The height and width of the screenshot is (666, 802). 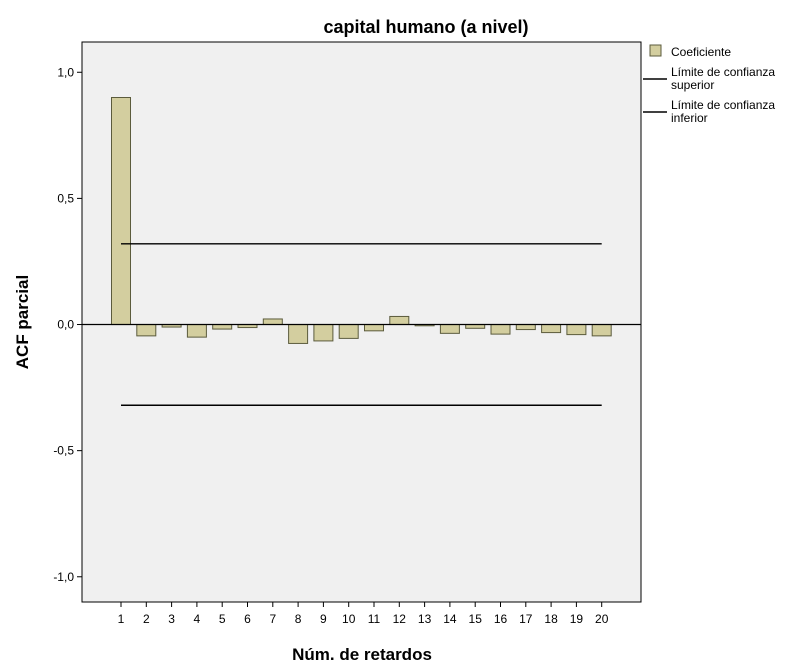 What do you see at coordinates (222, 619) in the screenshot?
I see `x-tick-label: 5` at bounding box center [222, 619].